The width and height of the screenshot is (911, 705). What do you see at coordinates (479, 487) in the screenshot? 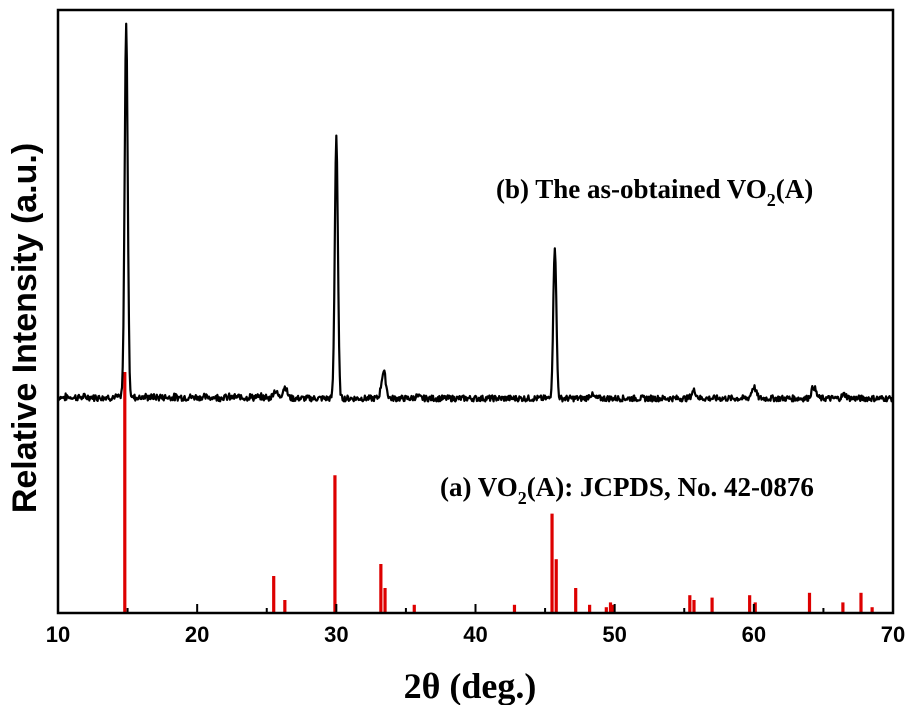
I see `annotation-a-main: (a) VO` at bounding box center [479, 487].